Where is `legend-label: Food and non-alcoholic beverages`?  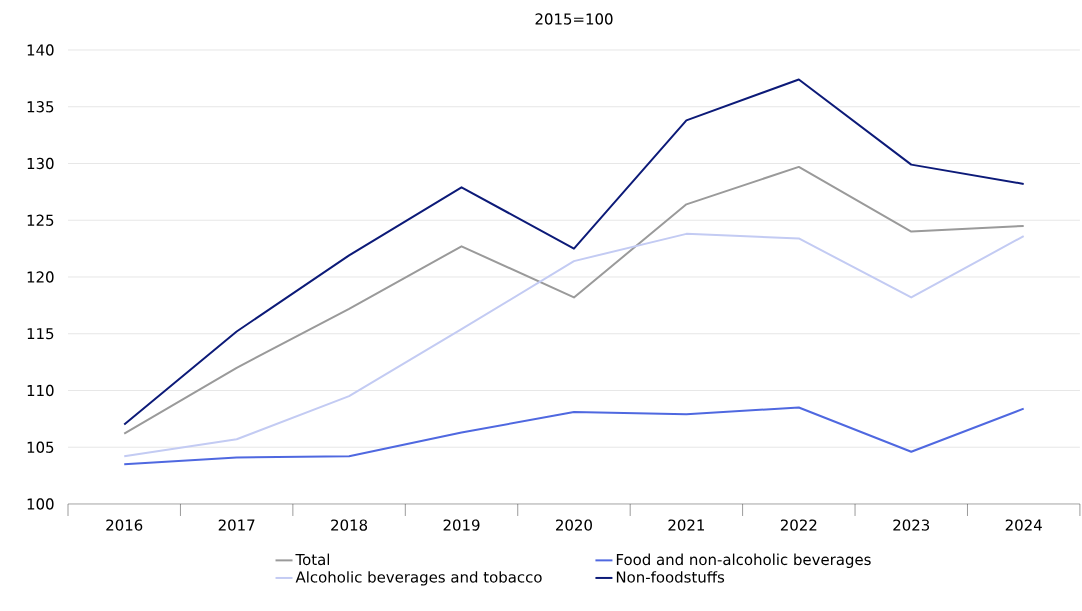 legend-label: Food and non-alcoholic beverages is located at coordinates (743, 561).